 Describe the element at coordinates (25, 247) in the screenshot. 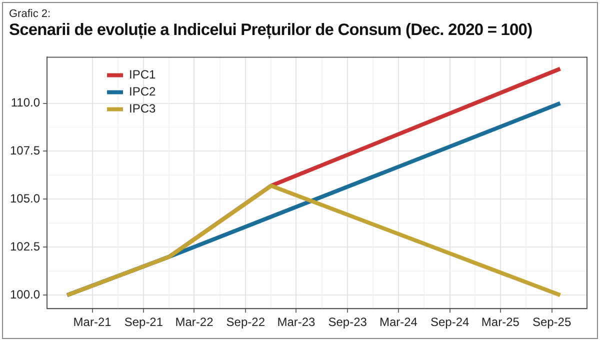

I see `y-tick-label: 102.5` at that location.